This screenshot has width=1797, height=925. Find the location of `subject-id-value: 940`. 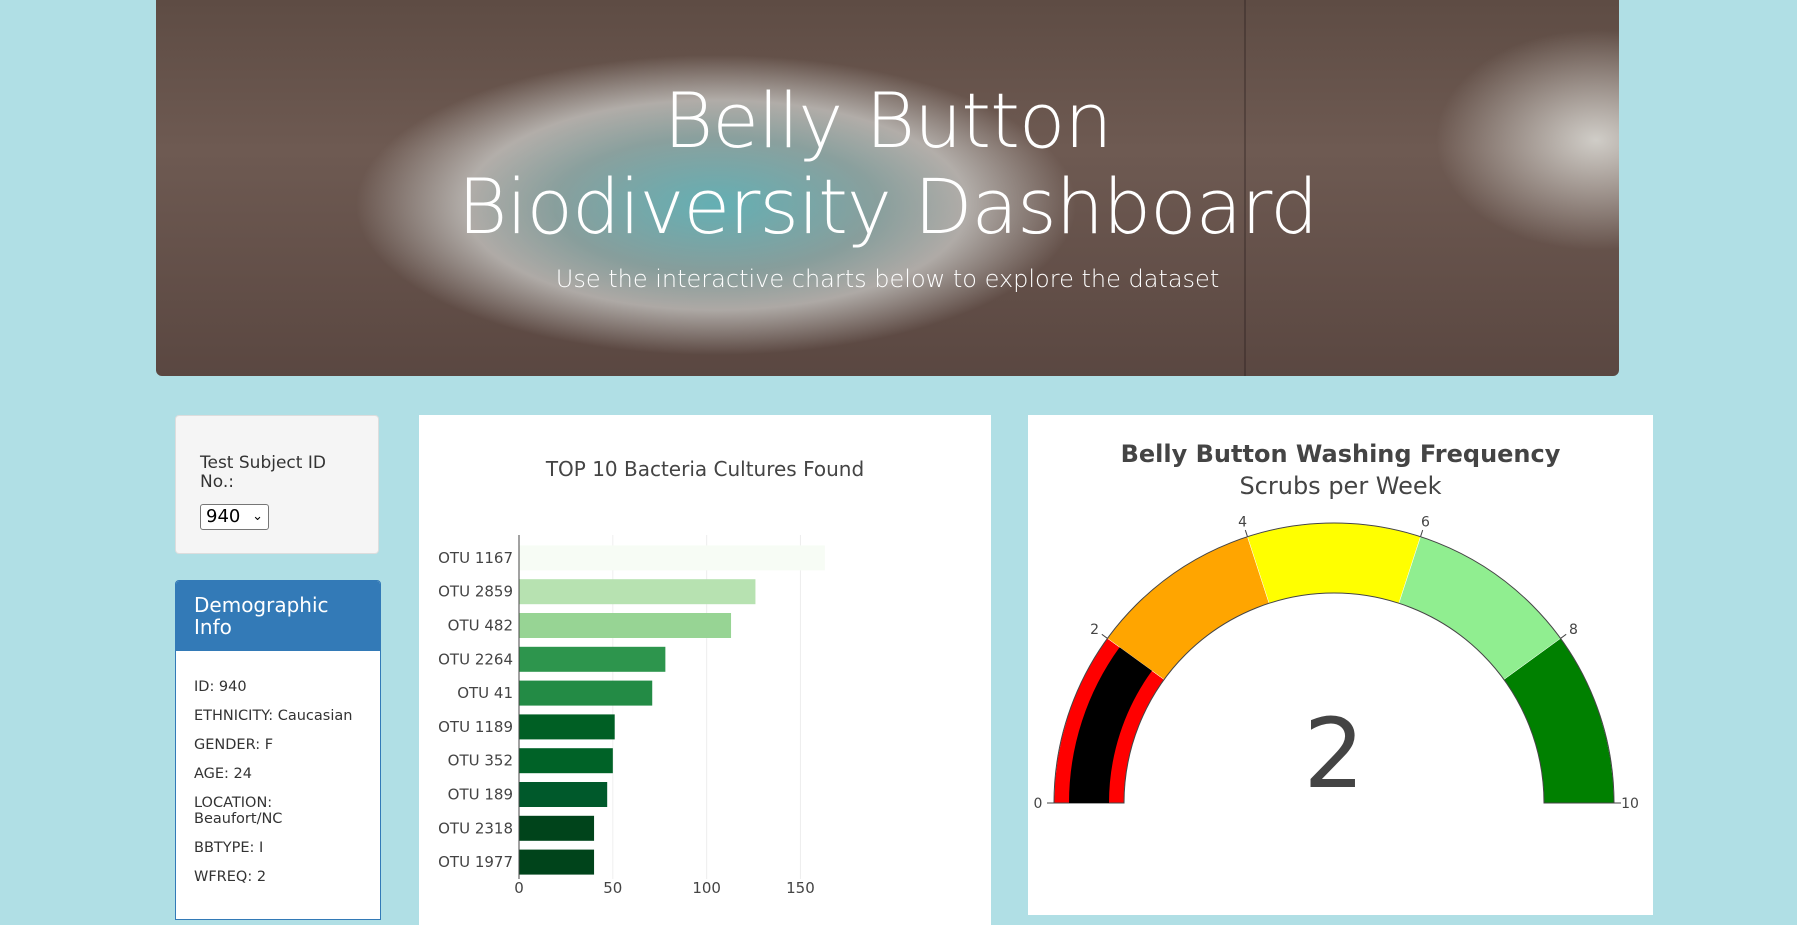

subject-id-value: 940 is located at coordinates (223, 516).